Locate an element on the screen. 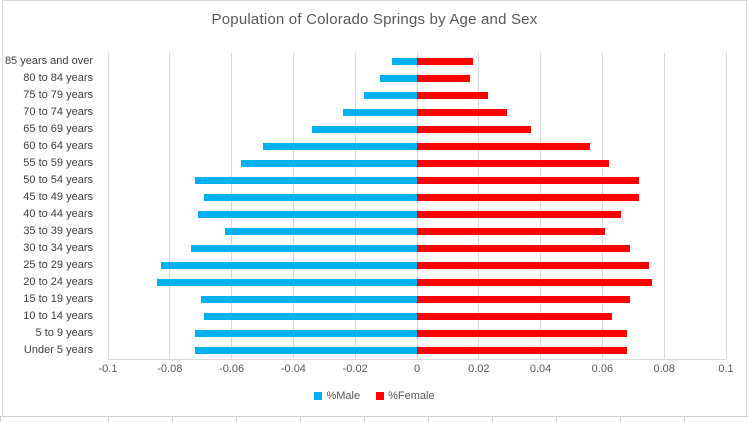 Image resolution: width=748 pixels, height=422 pixels. category-label: 70 to 74 years is located at coordinates (58, 112).